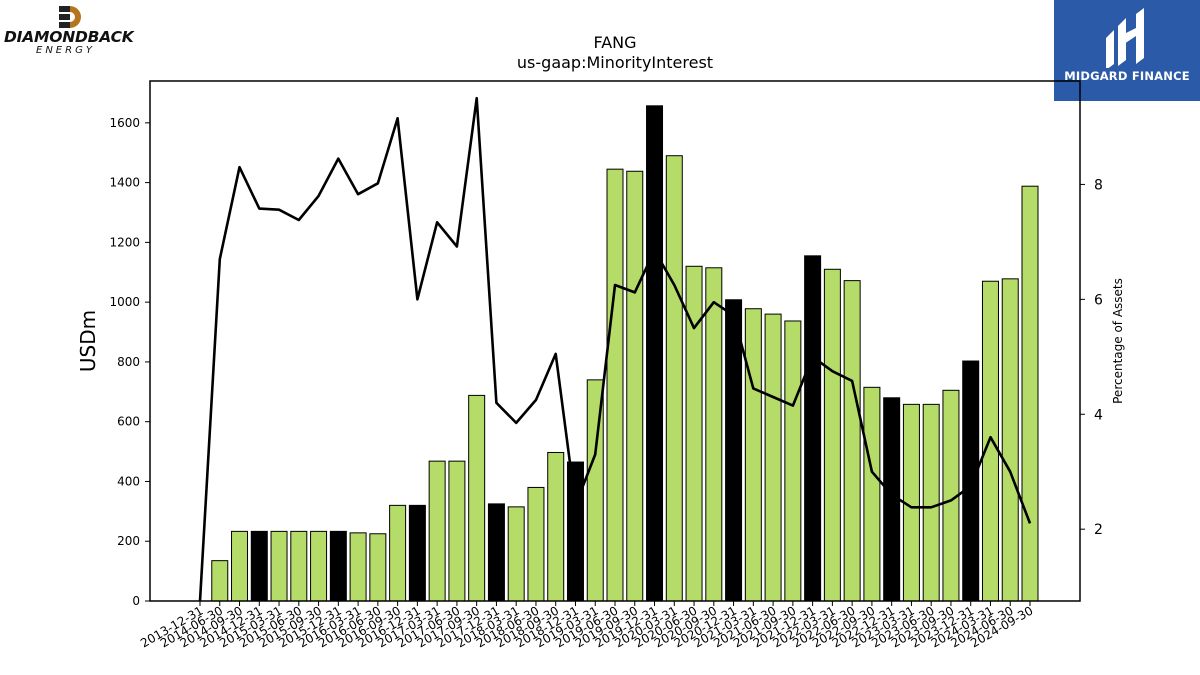 This screenshot has height=675, width=1200. Describe the element at coordinates (1098, 530) in the screenshot. I see `y2-tick-label: 2` at that location.